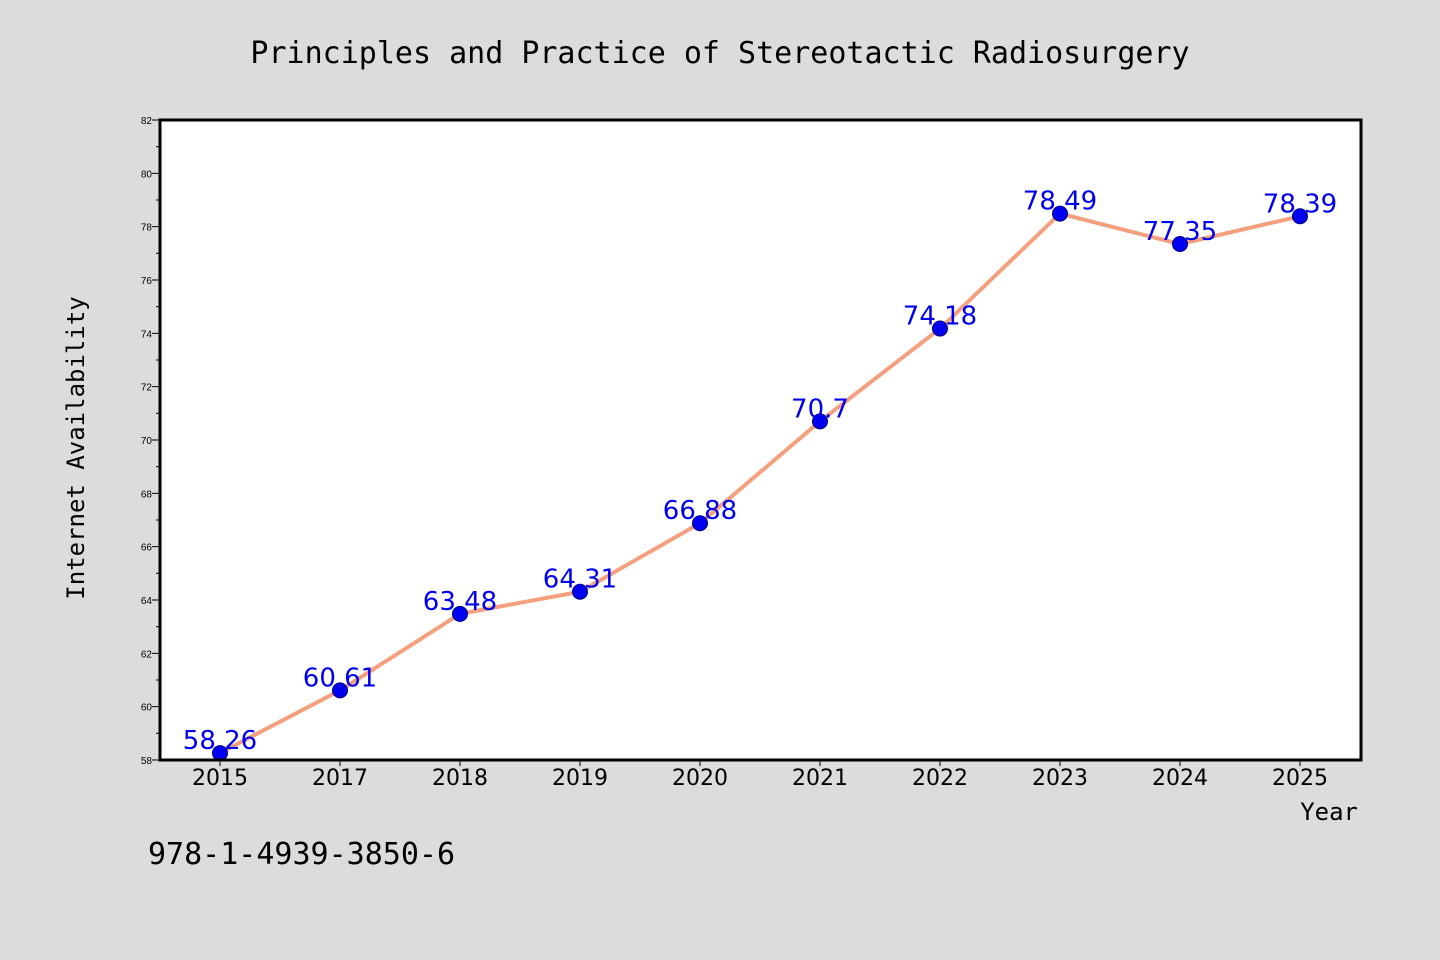  I want to click on y-tick-label: 64, so click(147, 601).